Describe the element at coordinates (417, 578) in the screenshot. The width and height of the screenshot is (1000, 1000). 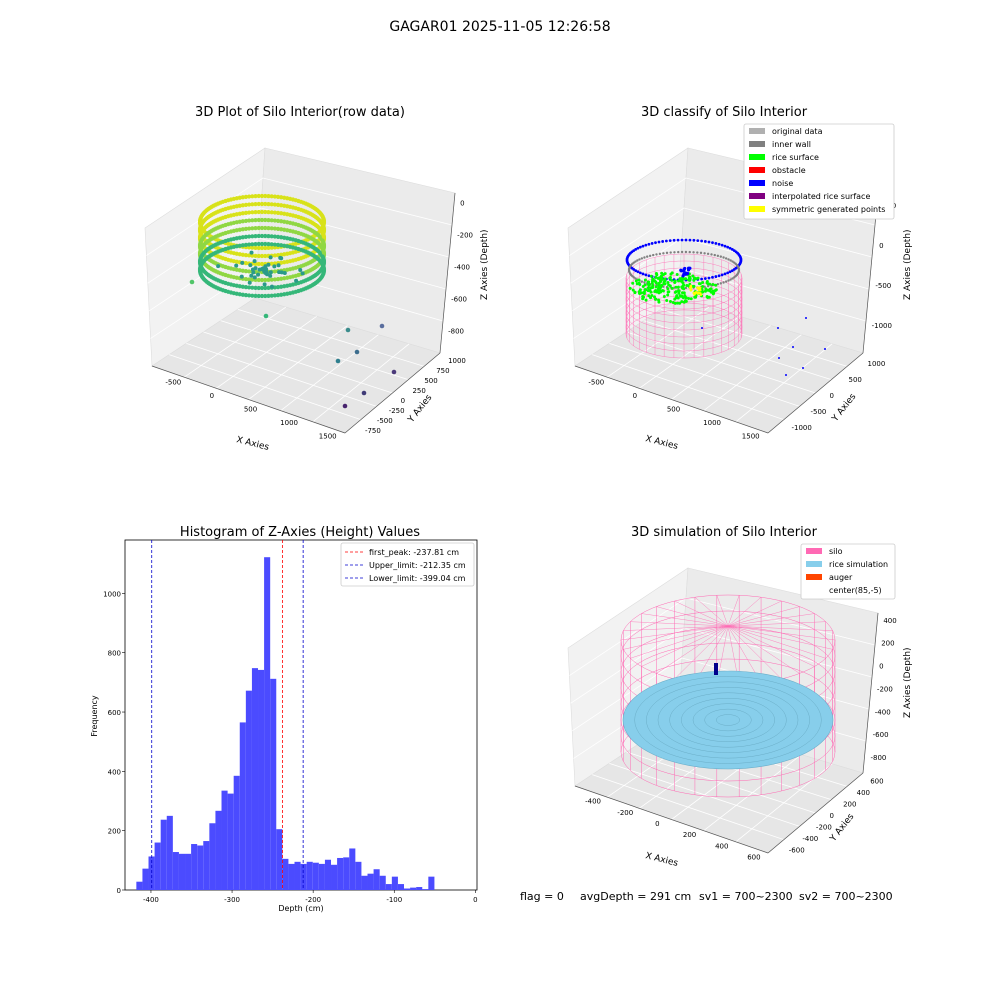
I see `histogram-legend-label: Lower_limit: -399.04 cm` at that location.